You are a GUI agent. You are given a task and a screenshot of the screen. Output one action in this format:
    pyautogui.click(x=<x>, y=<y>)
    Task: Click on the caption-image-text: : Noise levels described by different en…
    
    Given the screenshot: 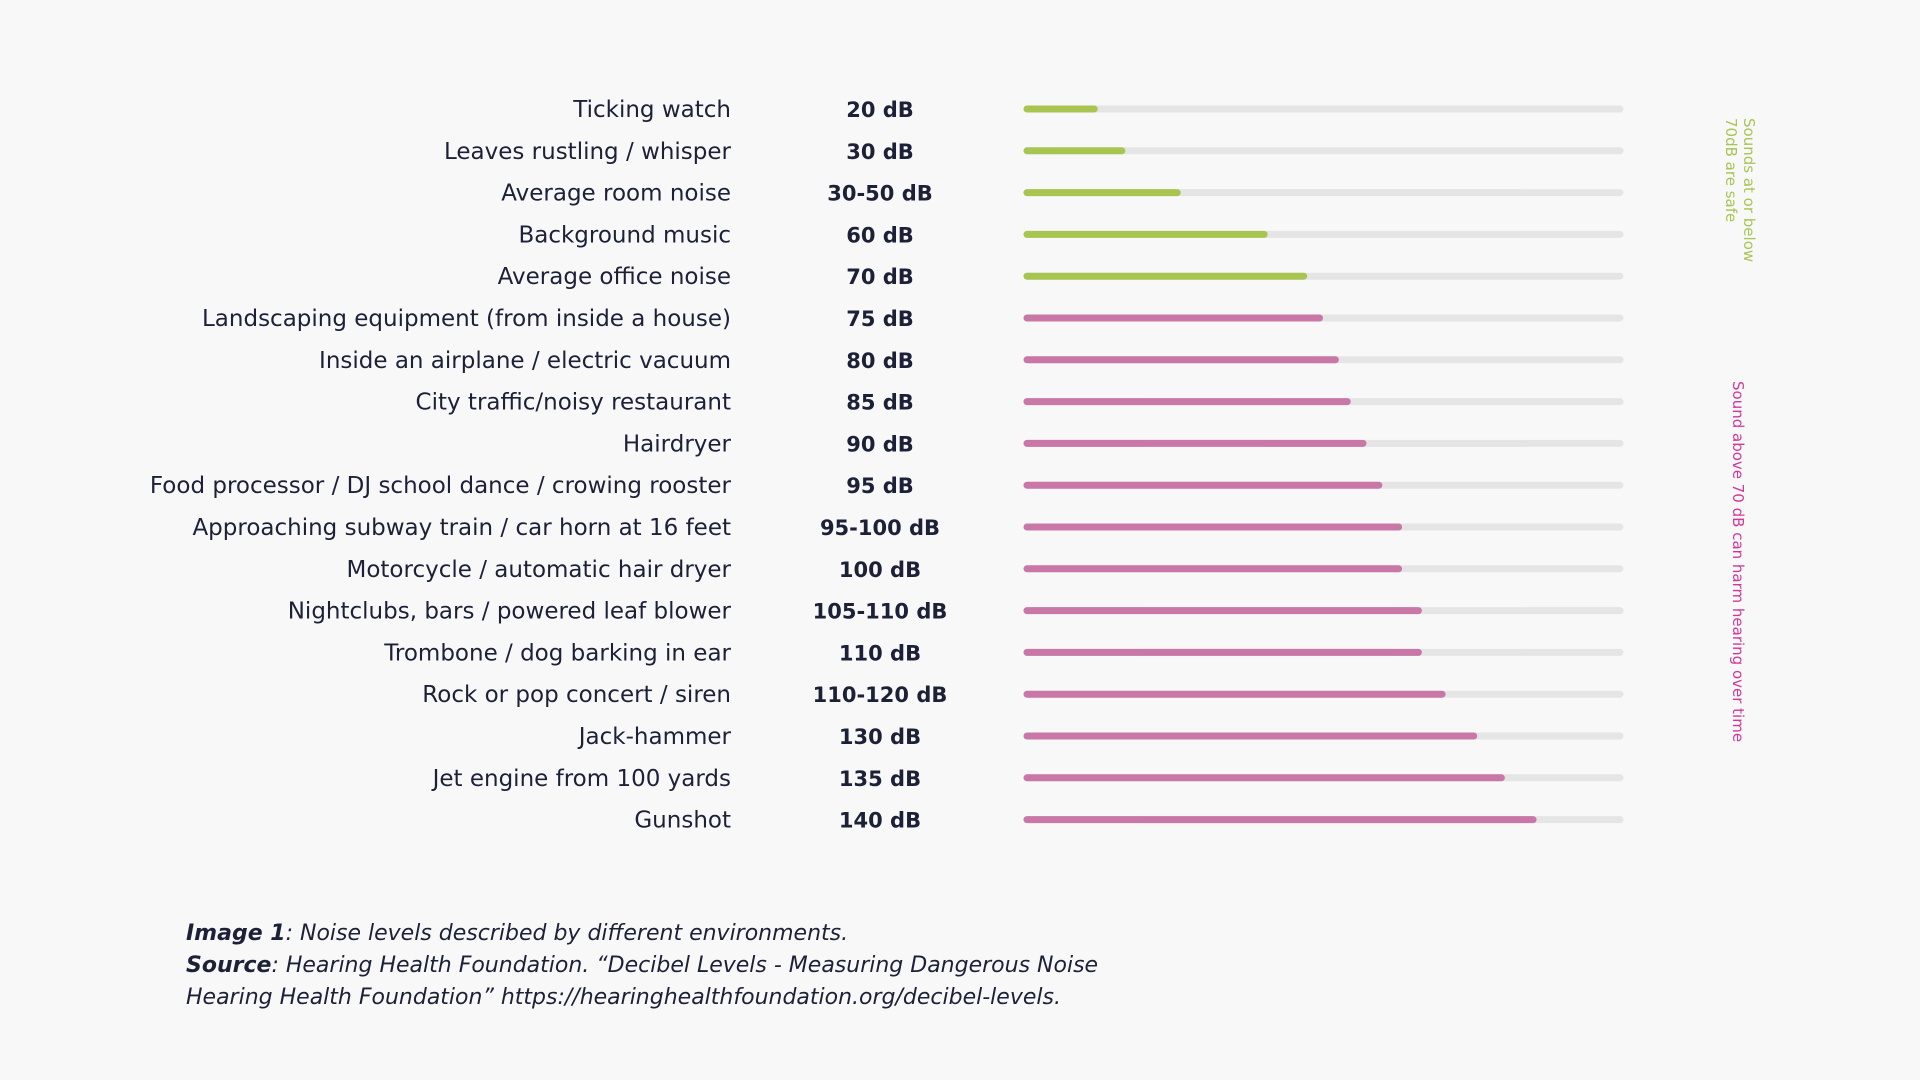 What is the action you would take?
    pyautogui.click(x=567, y=933)
    